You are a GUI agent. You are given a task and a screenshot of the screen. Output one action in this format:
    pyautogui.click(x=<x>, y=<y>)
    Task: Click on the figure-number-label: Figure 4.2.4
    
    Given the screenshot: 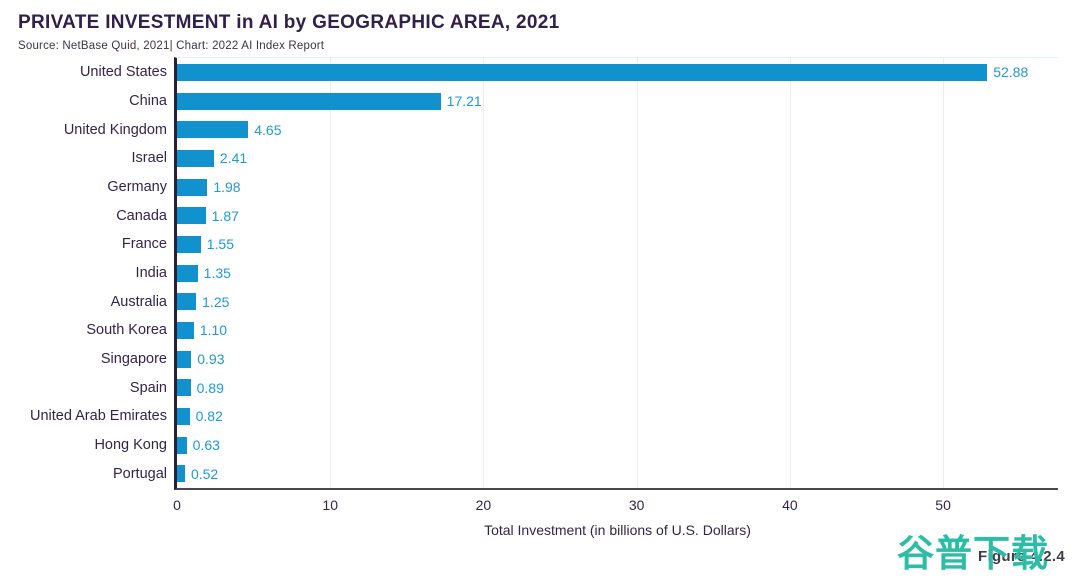 What is the action you would take?
    pyautogui.click(x=1021, y=556)
    